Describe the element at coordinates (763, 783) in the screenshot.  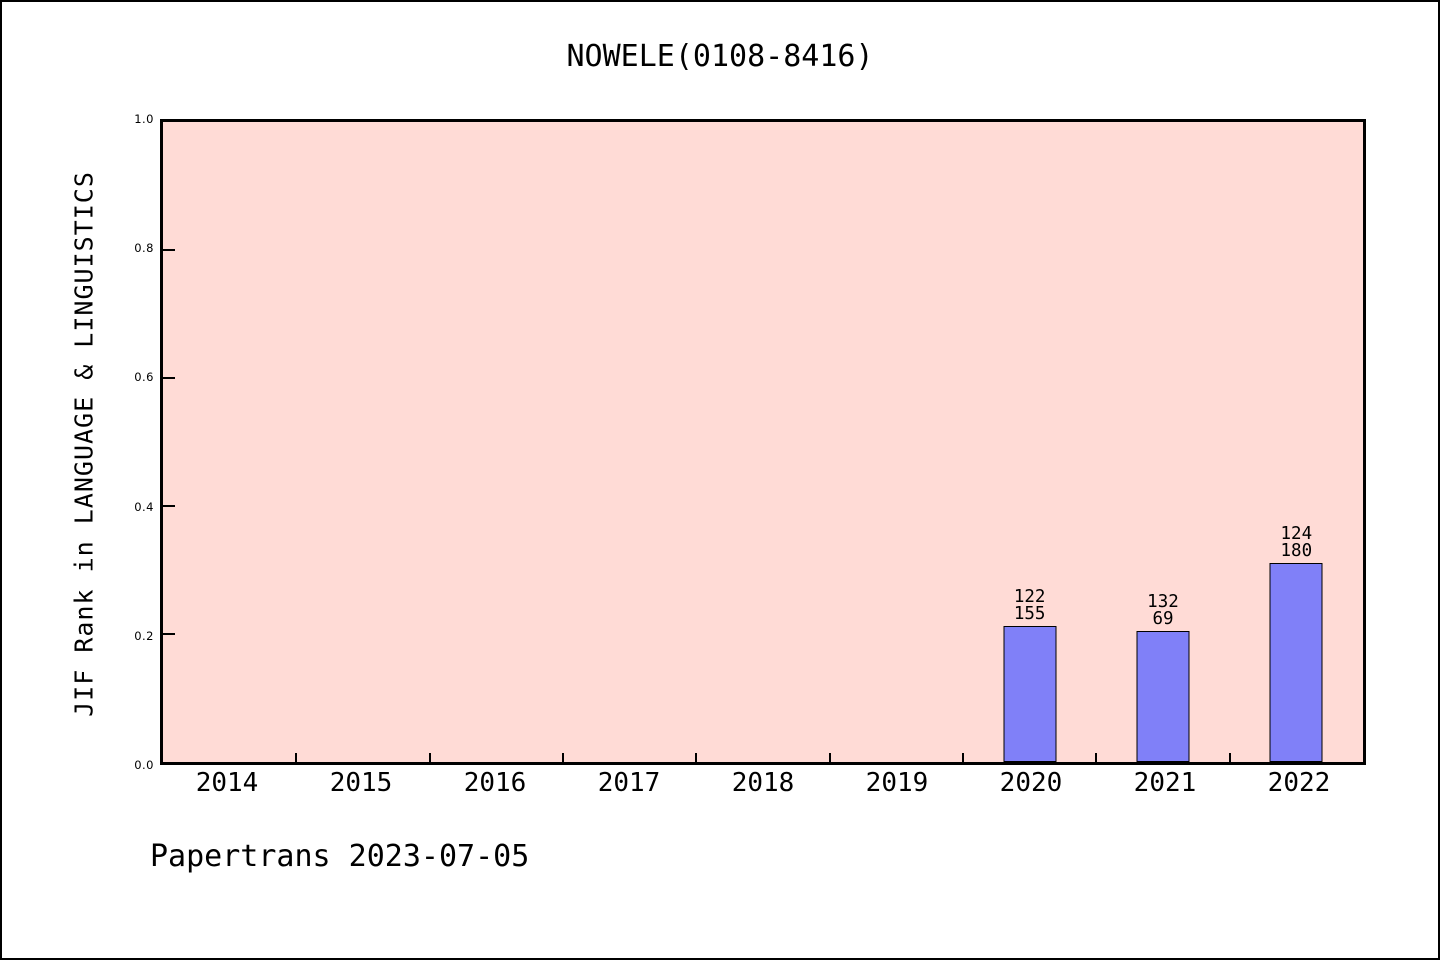
I see `x-tick-label: 2018` at that location.